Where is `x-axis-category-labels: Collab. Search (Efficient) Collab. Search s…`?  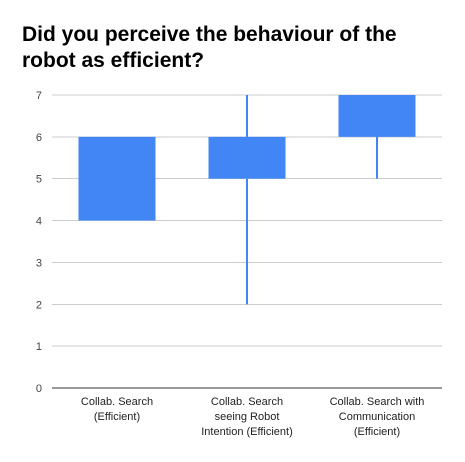 x-axis-category-labels: Collab. Search (Efficient) Collab. Search s… is located at coordinates (252, 417).